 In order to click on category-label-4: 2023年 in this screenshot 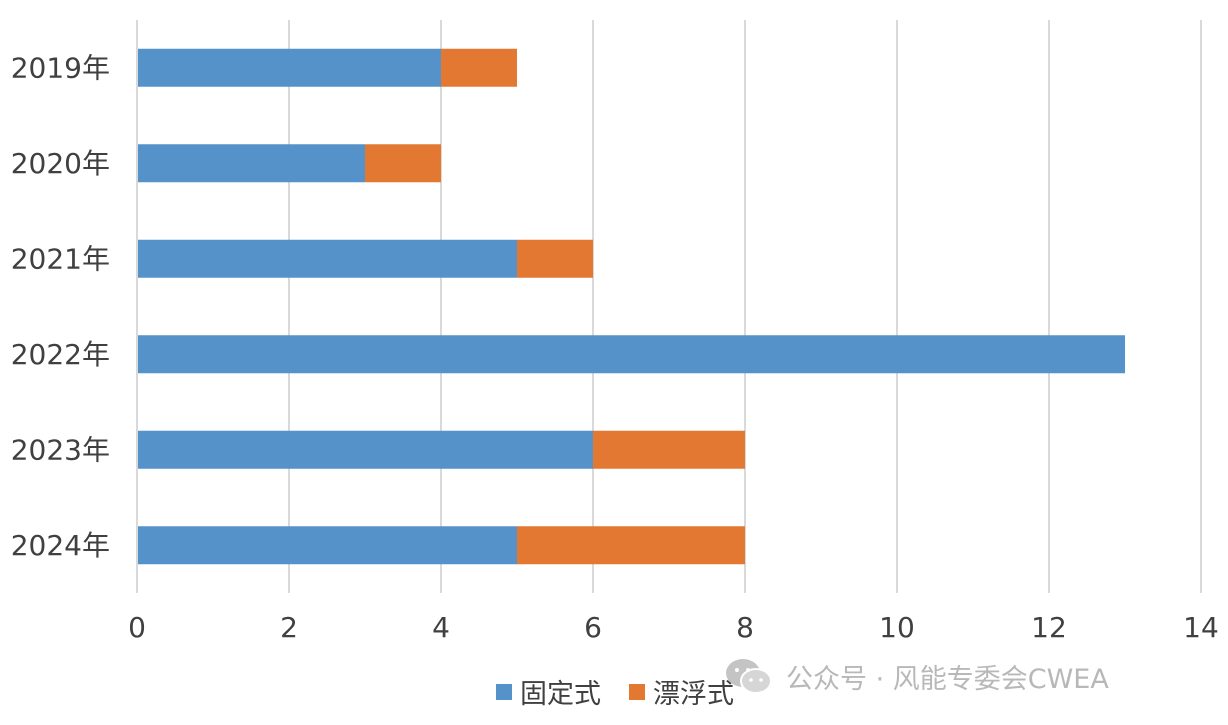, I will do `click(60, 449)`.